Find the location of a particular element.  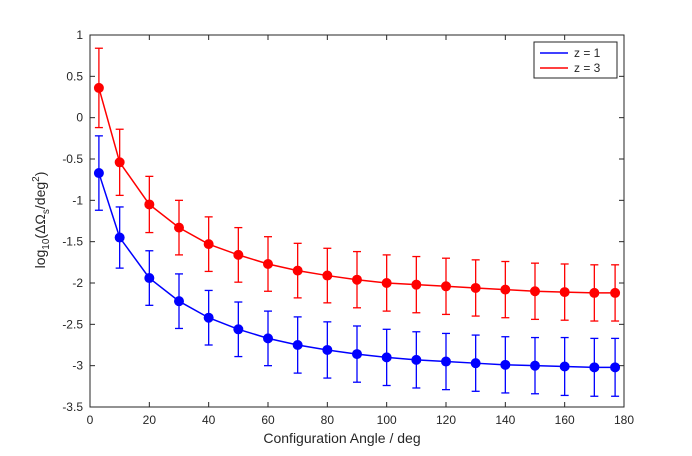

y-tick-label: 0.5 is located at coordinates (74, 76).